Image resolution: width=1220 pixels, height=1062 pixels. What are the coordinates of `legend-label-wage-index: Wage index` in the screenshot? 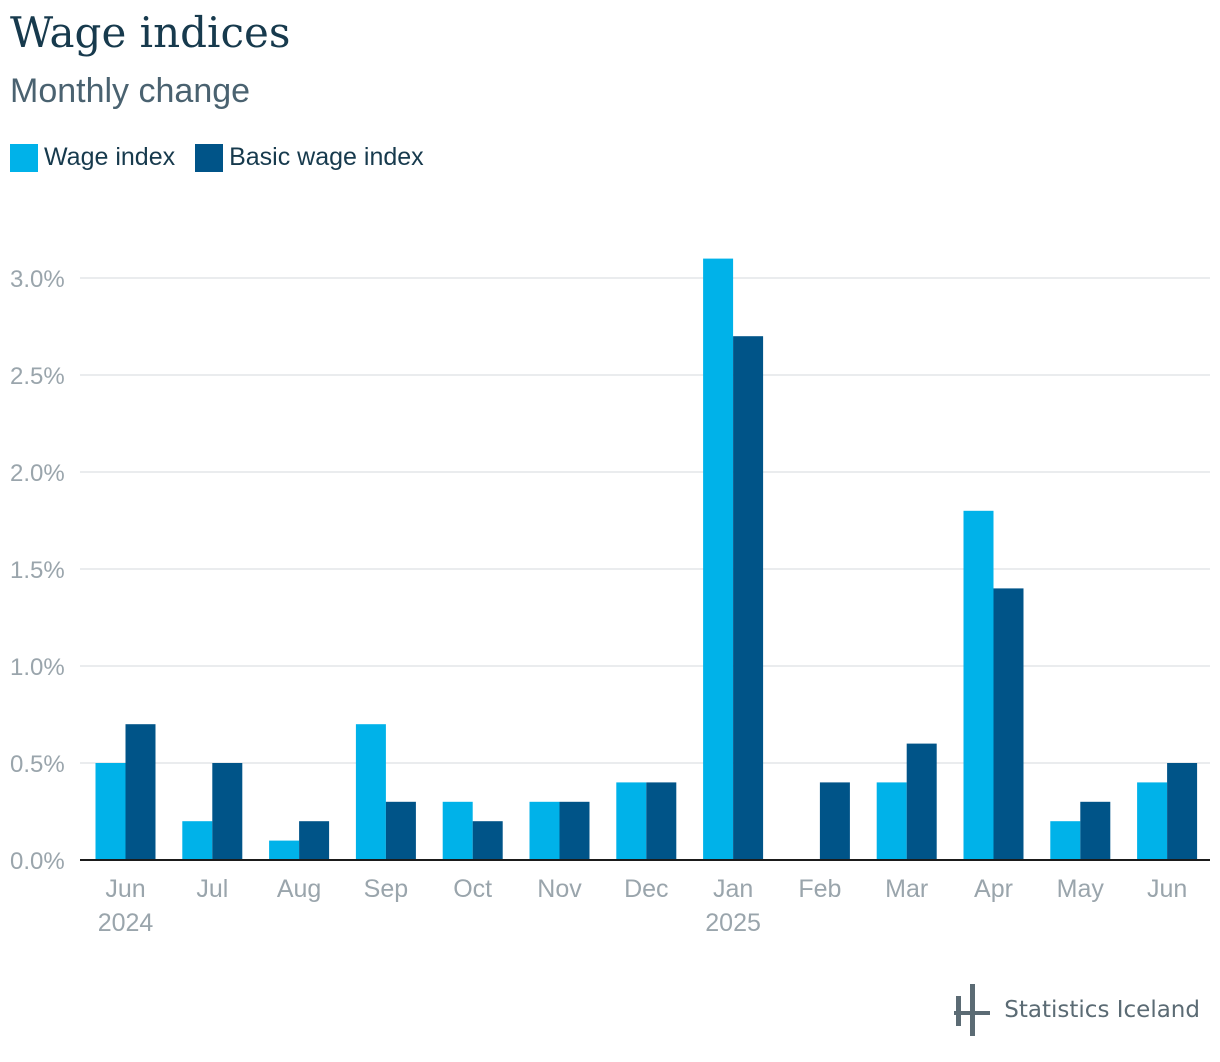 It's located at (110, 157).